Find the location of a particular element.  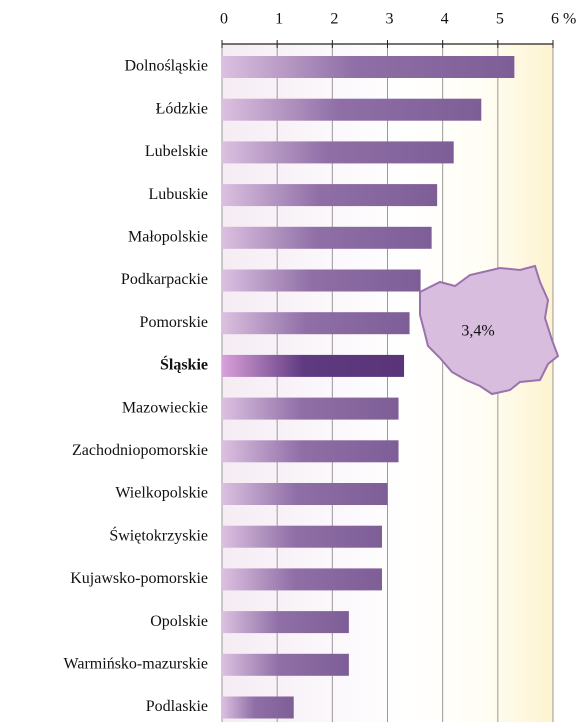

y-tick-label: Dolnośląskie is located at coordinates (166, 66).